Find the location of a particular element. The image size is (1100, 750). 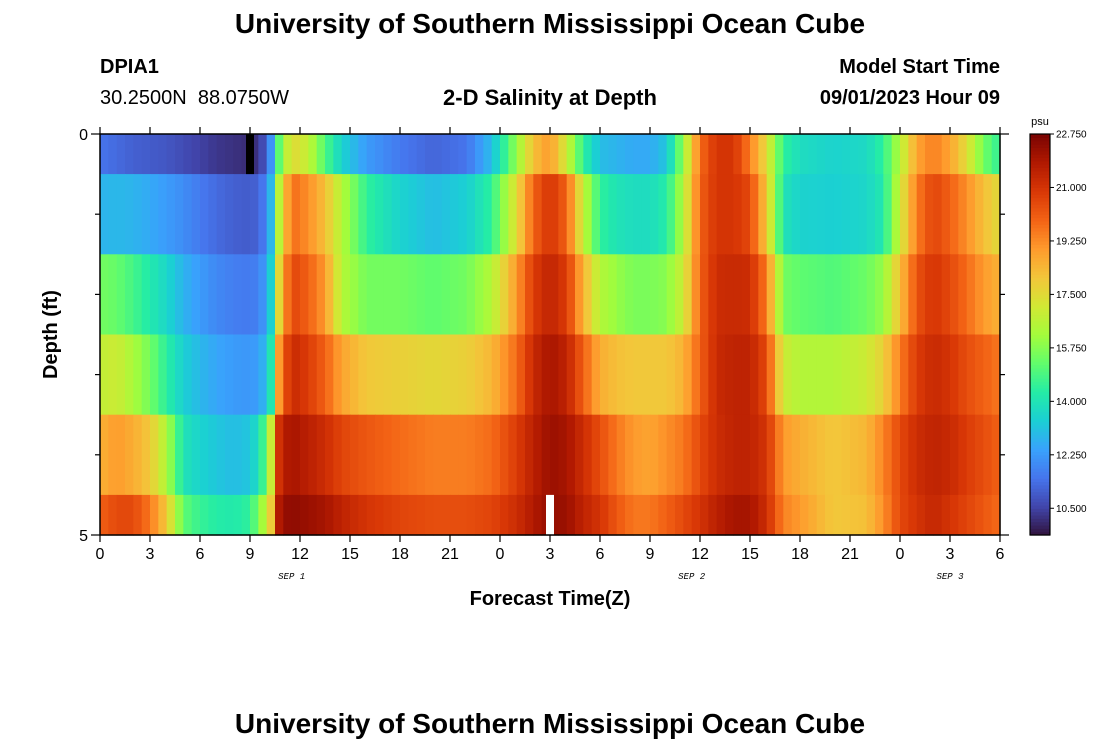

colorbar-tick-label: 10.500 is located at coordinates (1071, 509).